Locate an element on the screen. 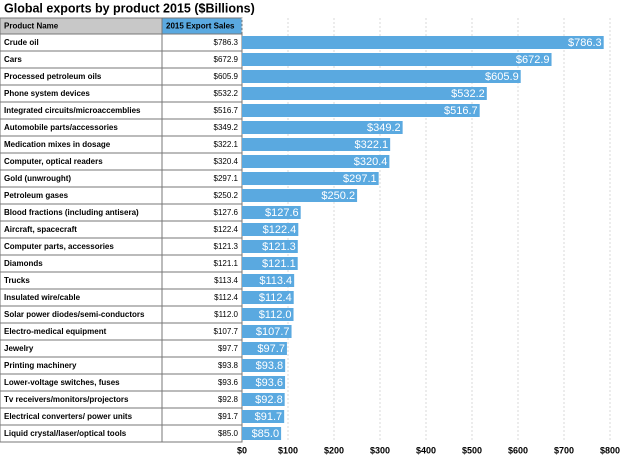 This screenshot has width=623, height=456. y-tick-label: Tv receivers/monitors/projectors is located at coordinates (66, 399).